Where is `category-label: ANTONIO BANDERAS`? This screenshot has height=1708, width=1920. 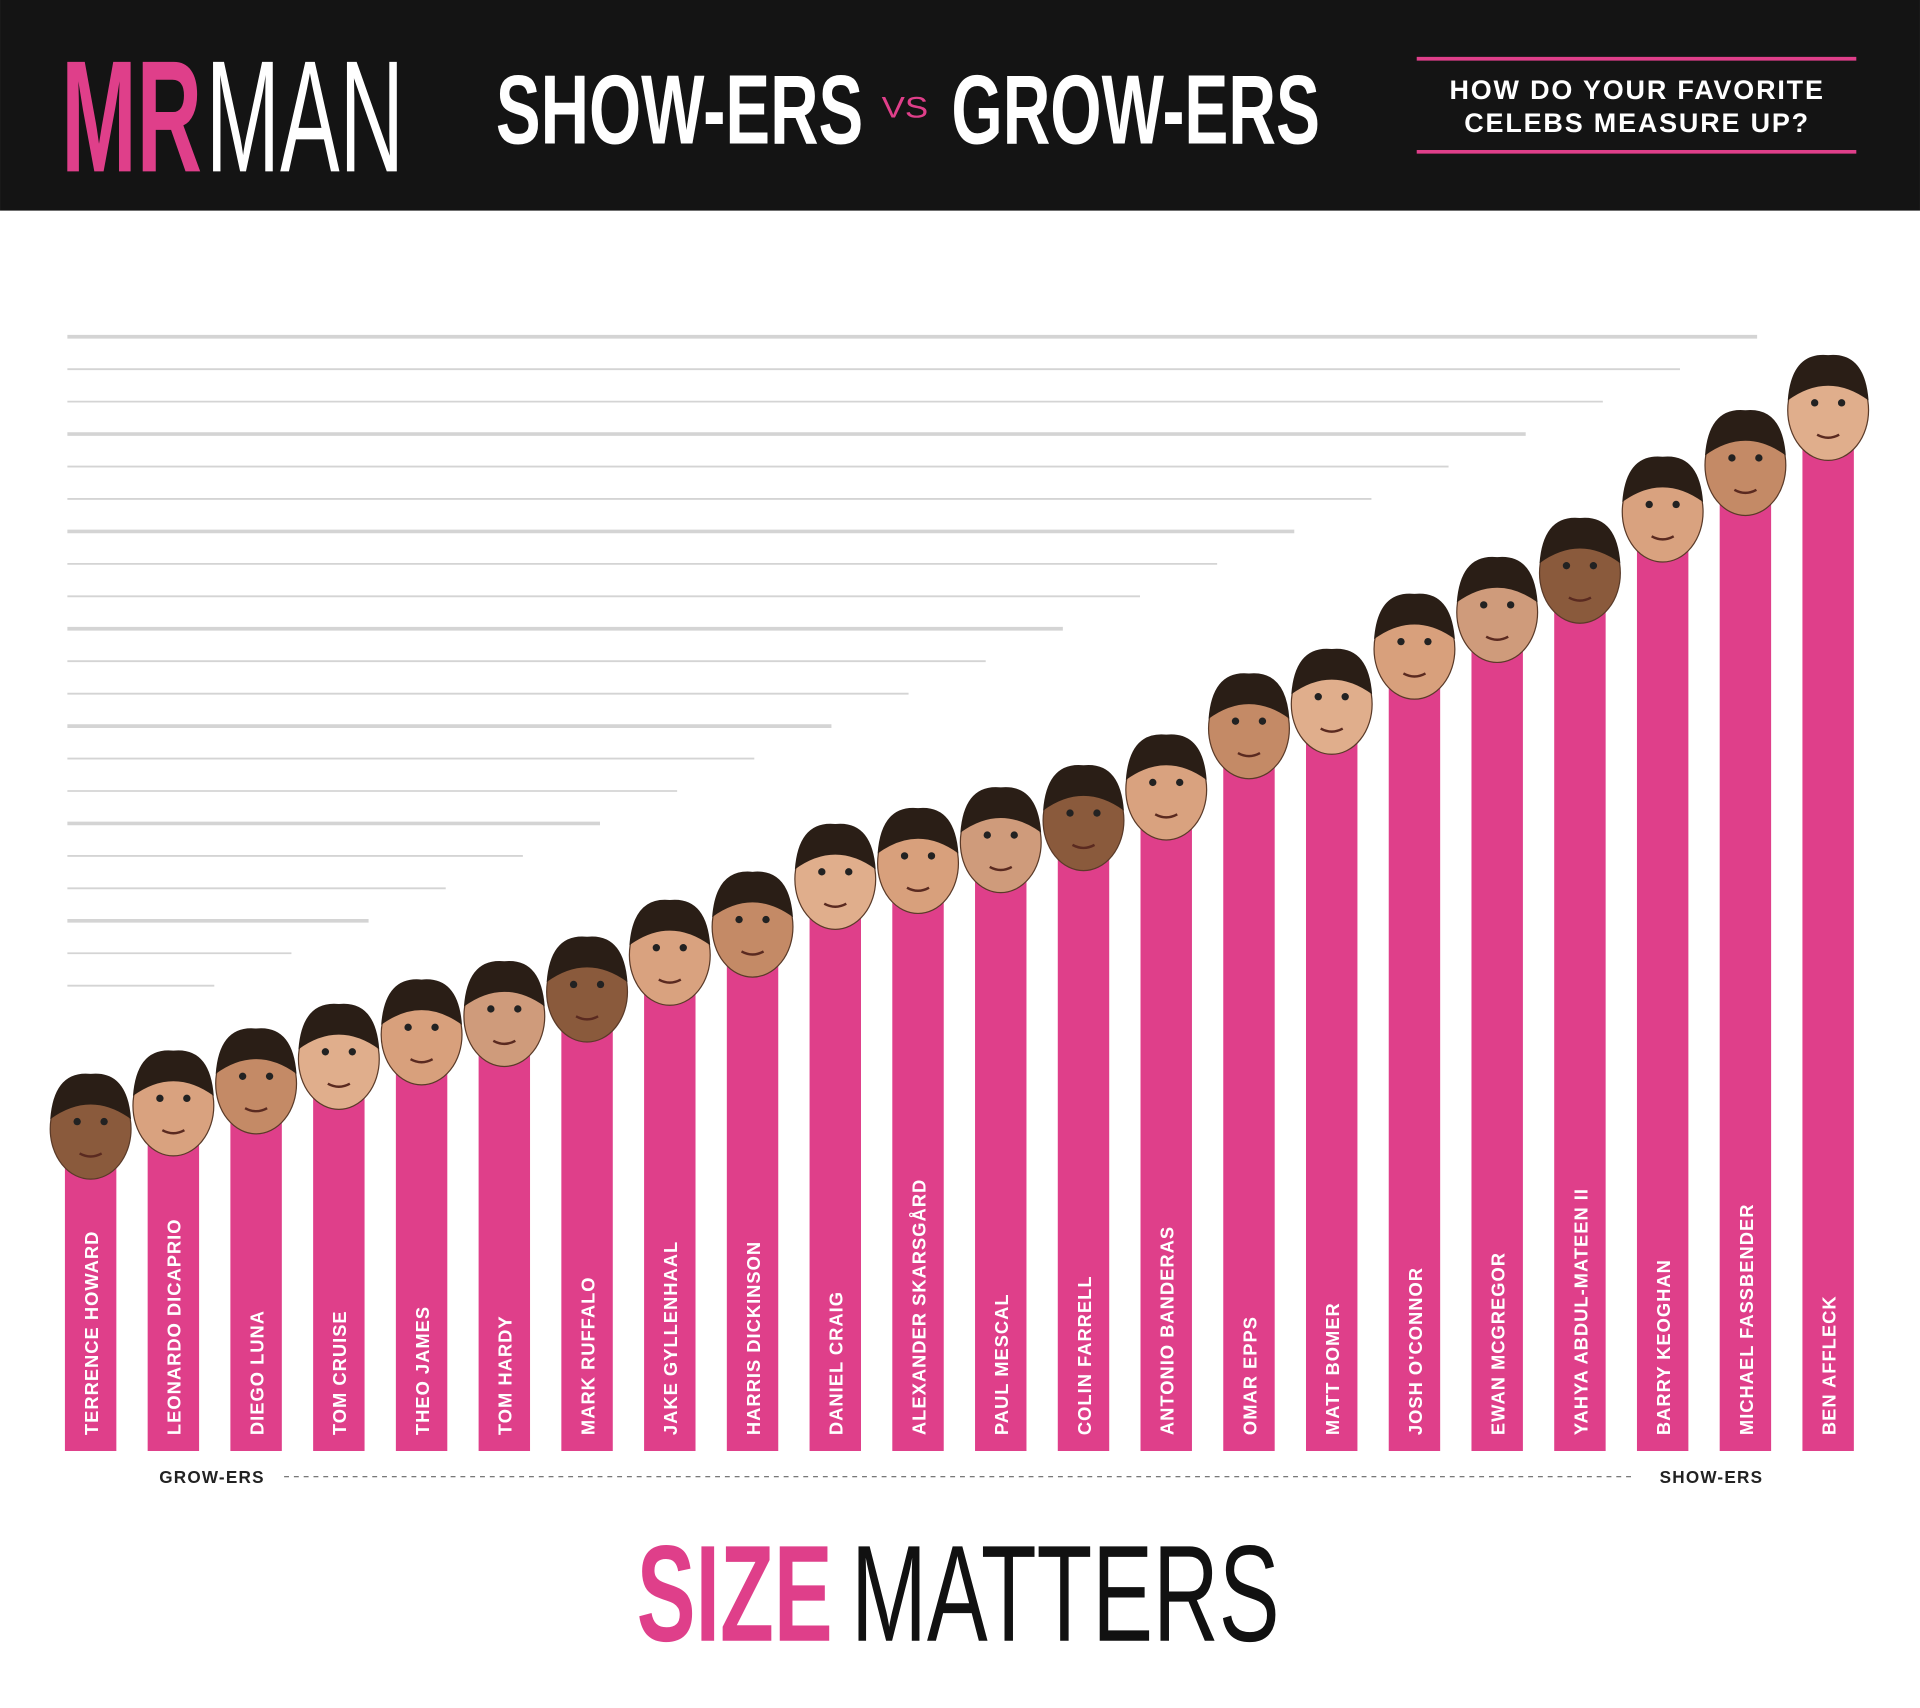 category-label: ANTONIO BANDERAS is located at coordinates (1167, 1330).